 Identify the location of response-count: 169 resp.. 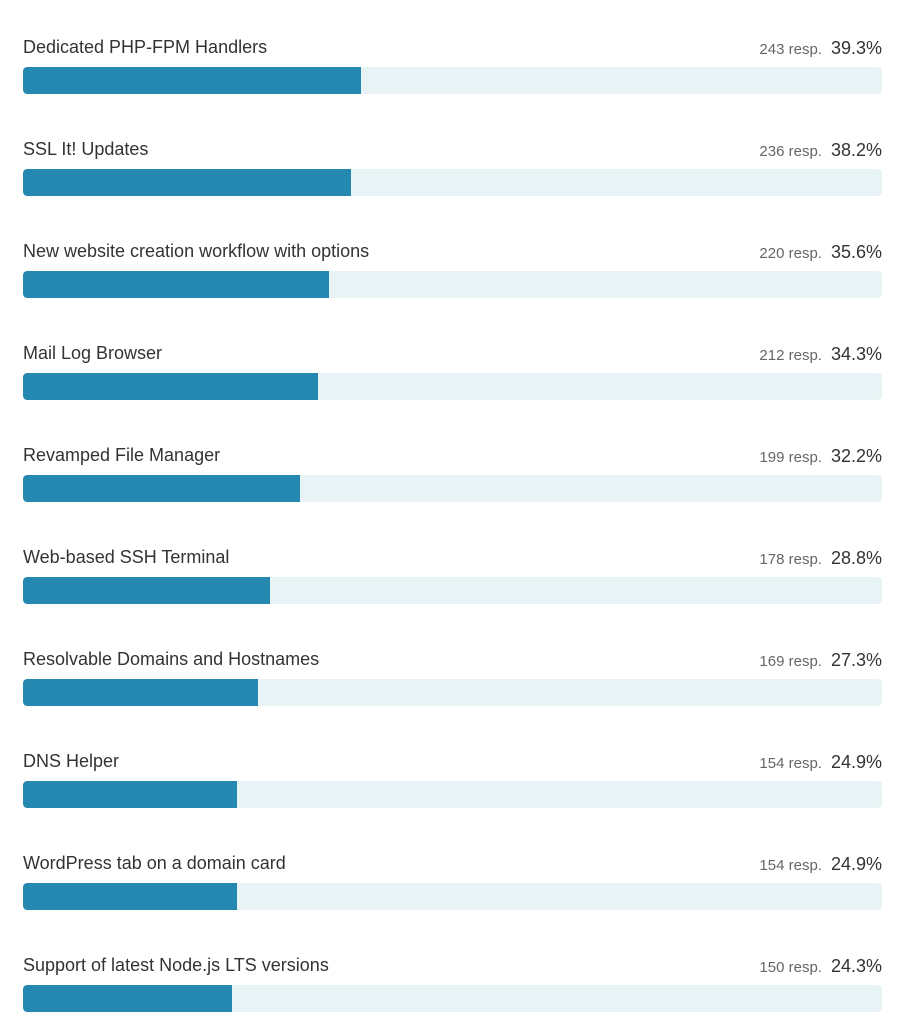
(790, 661).